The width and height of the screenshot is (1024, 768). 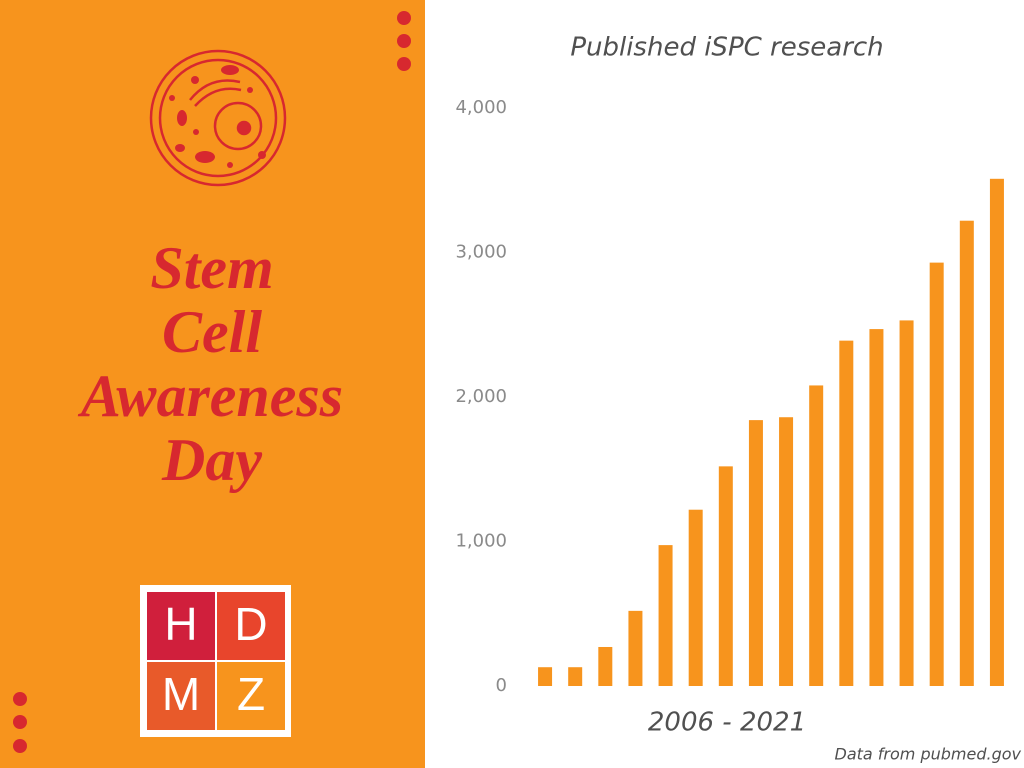 I want to click on y-tick-label: 2,000, so click(x=481, y=396).